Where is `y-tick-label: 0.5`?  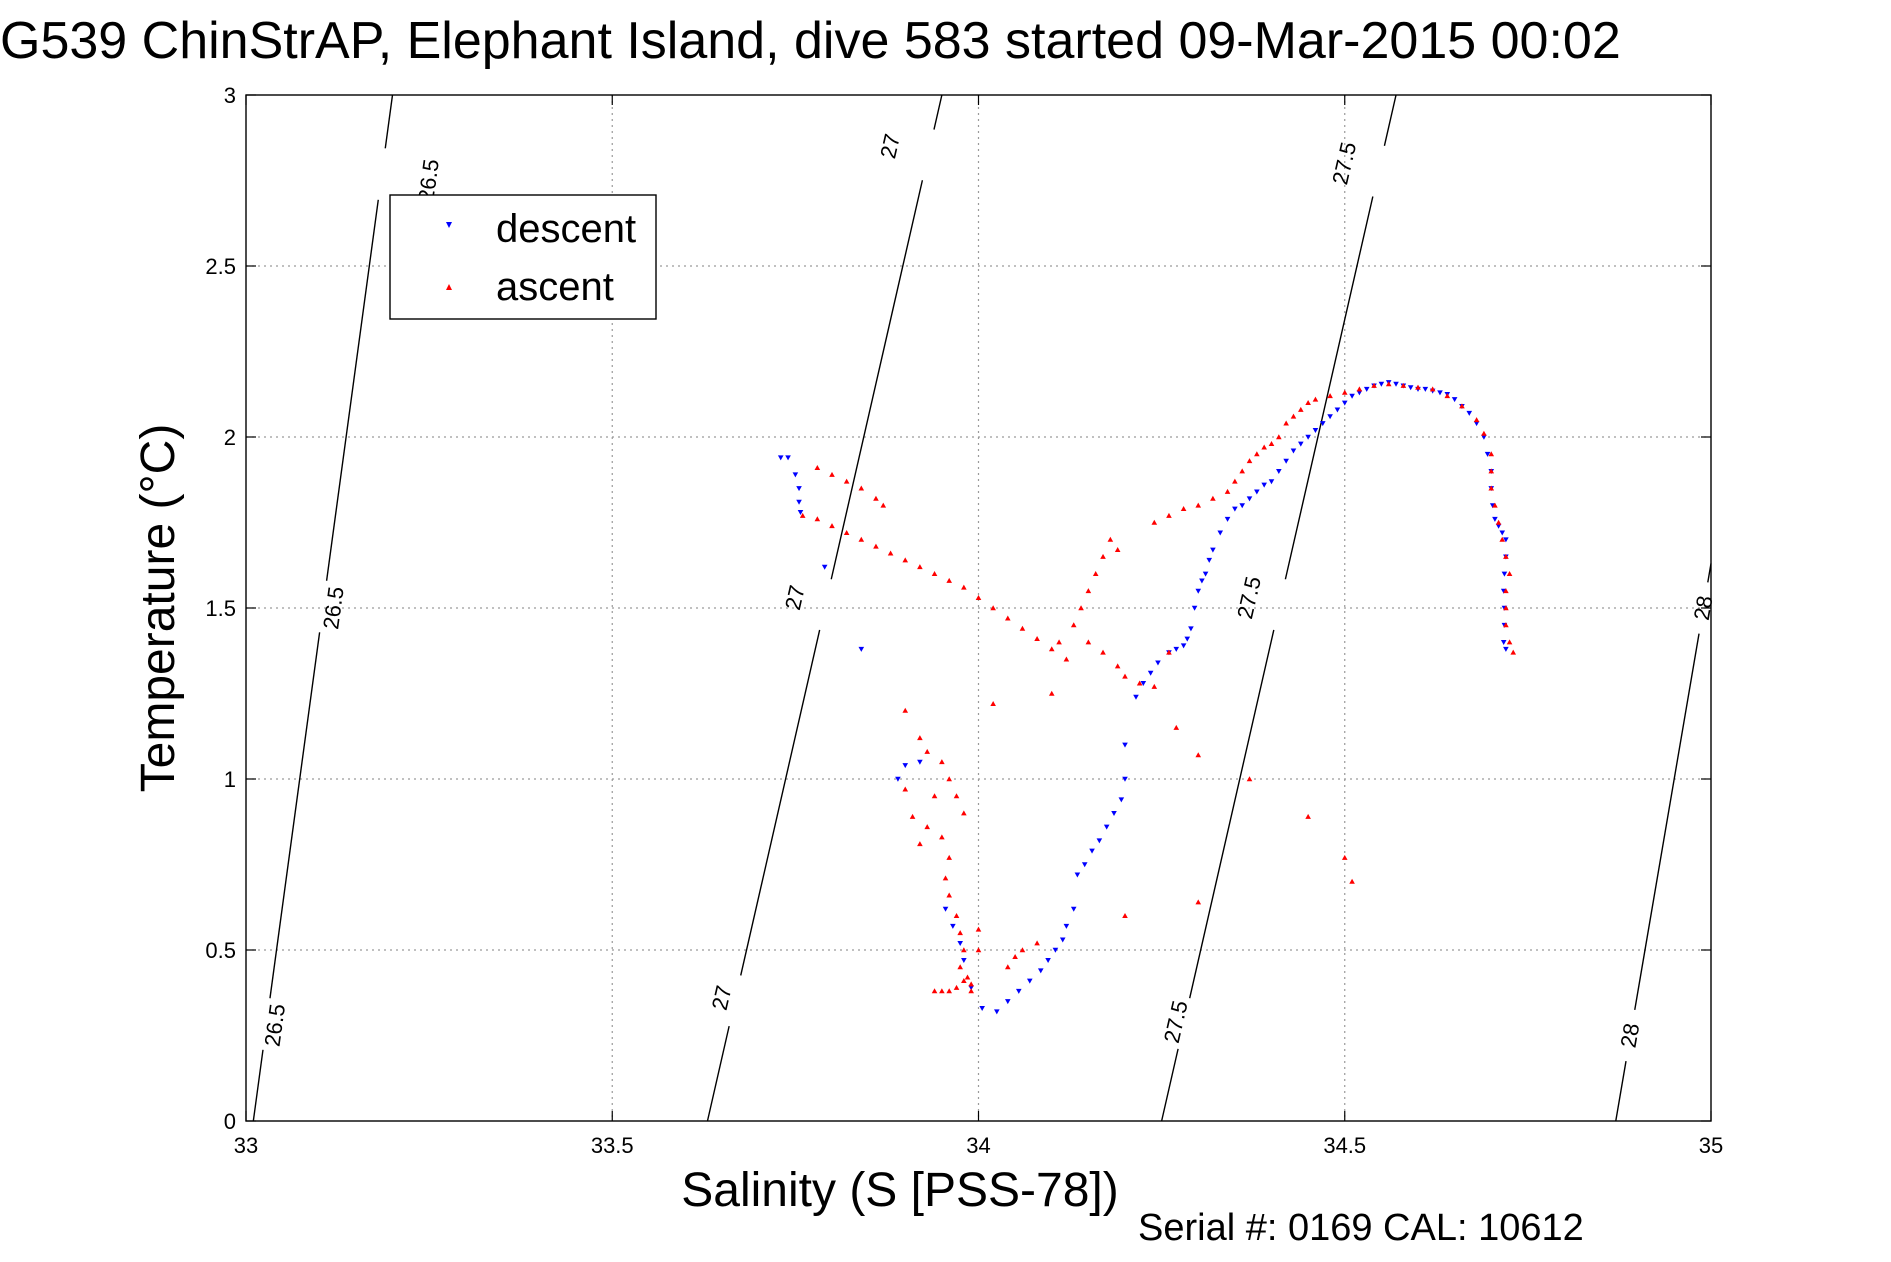 y-tick-label: 0.5 is located at coordinates (220, 950).